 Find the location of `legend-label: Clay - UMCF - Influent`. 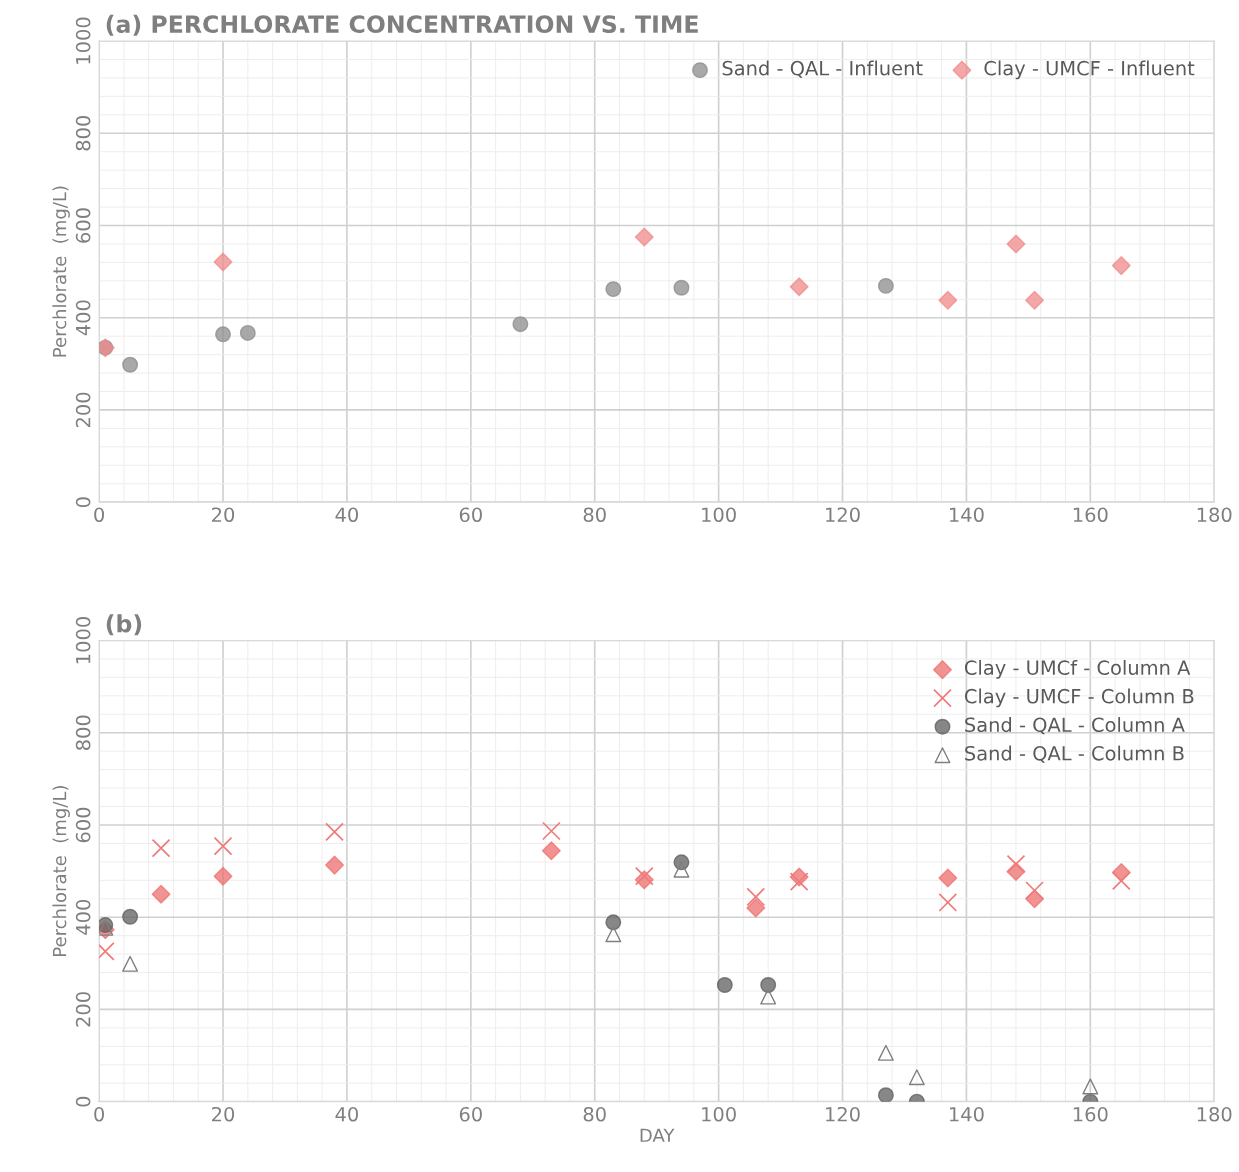

legend-label: Clay - UMCF - Influent is located at coordinates (1089, 70).